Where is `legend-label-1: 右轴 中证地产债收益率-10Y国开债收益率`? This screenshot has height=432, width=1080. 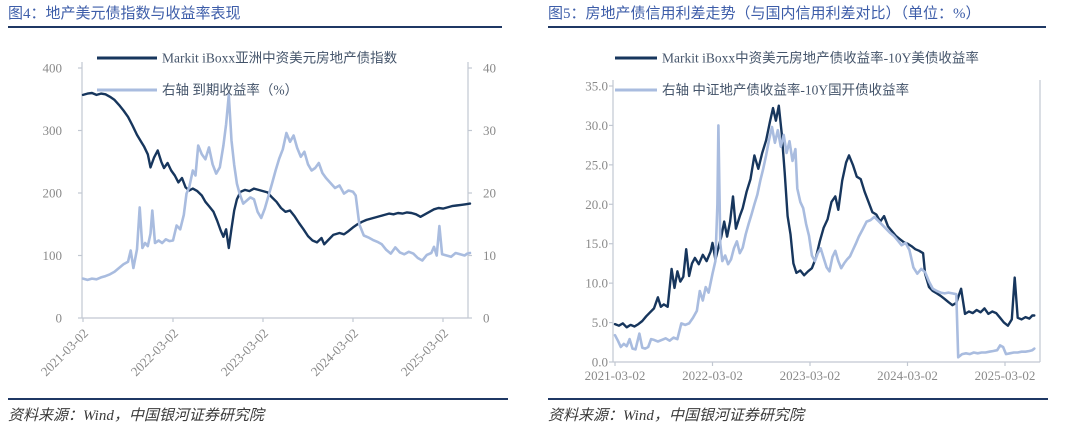 legend-label-1: 右轴 中证地产债收益率-10Y国开债收益率 is located at coordinates (785, 90).